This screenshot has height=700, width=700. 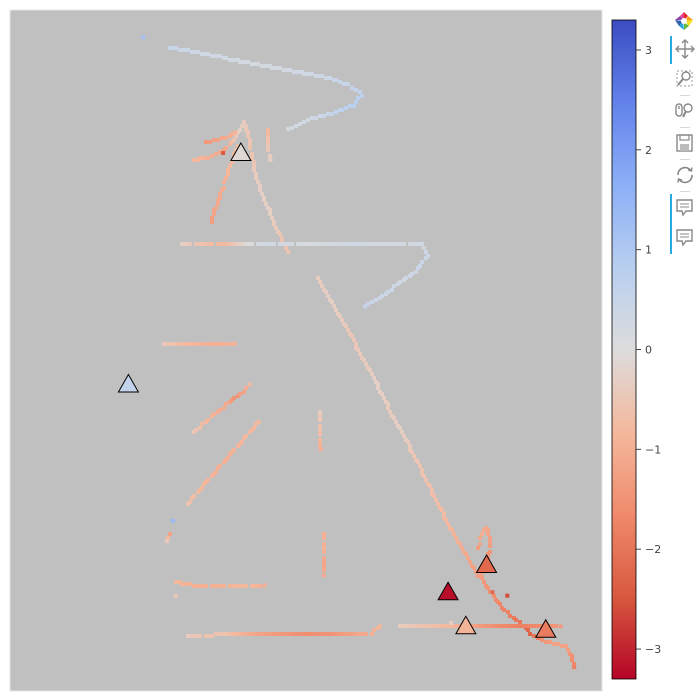 What do you see at coordinates (684, 143) in the screenshot?
I see `save-tool` at bounding box center [684, 143].